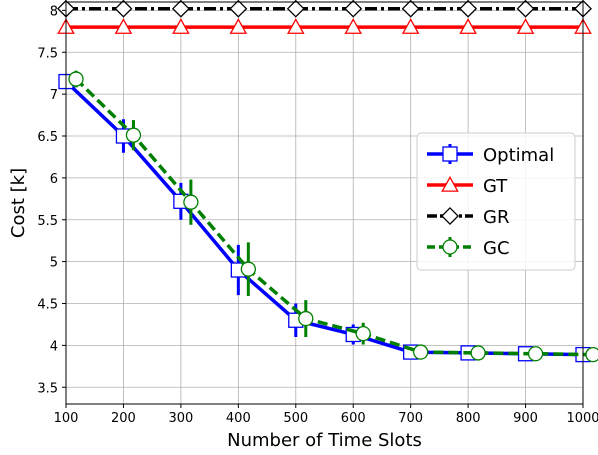 This screenshot has height=455, width=598. I want to click on y-tick-label: 7, so click(54, 95).